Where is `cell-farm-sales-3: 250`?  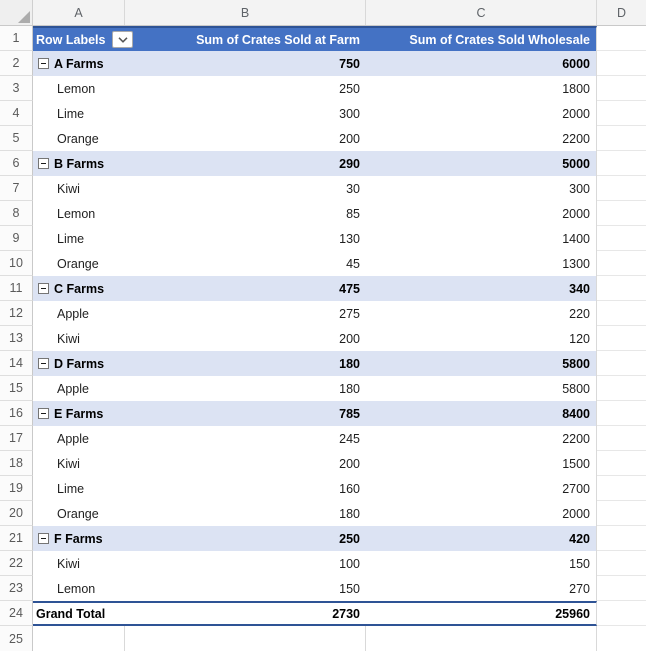 cell-farm-sales-3: 250 is located at coordinates (349, 88).